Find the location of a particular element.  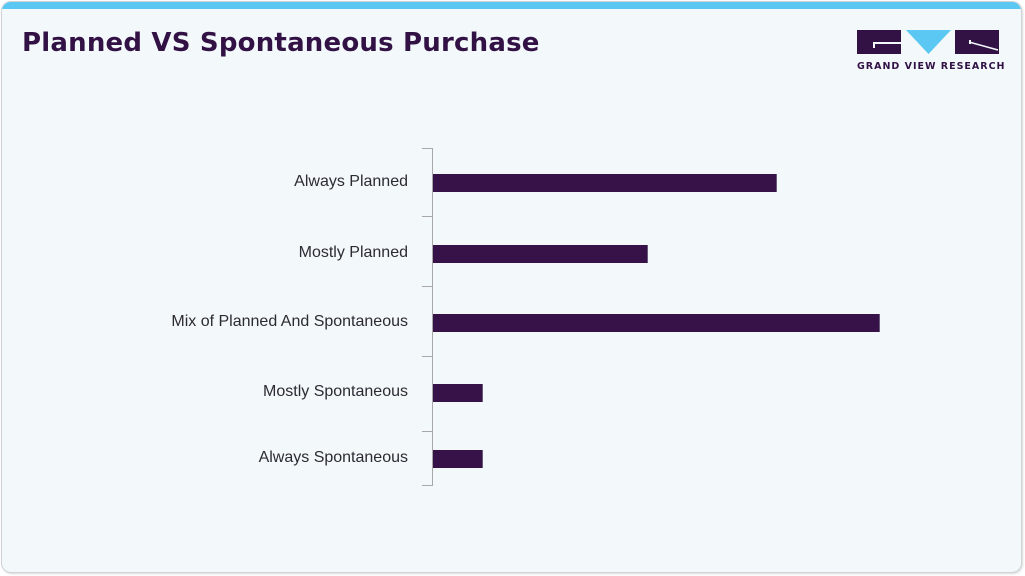

category-label: Mostly Spontaneous is located at coordinates (335, 391).